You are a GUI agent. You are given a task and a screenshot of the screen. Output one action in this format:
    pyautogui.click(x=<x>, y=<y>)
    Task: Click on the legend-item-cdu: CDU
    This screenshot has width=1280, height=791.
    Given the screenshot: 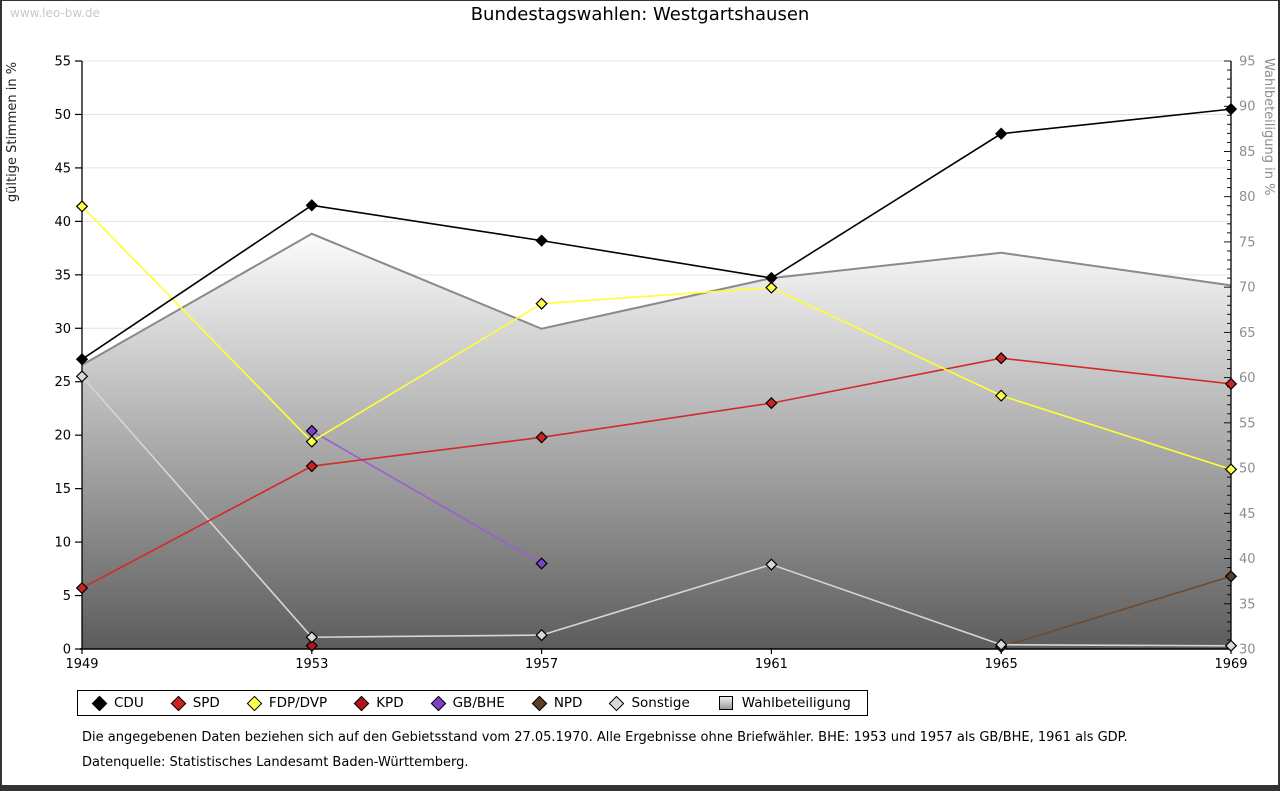 What is the action you would take?
    pyautogui.click(x=117, y=703)
    